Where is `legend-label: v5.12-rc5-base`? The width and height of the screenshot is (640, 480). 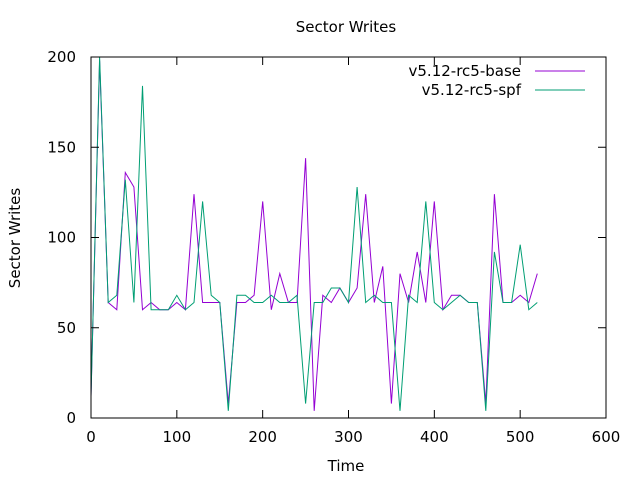 legend-label: v5.12-rc5-base is located at coordinates (465, 71).